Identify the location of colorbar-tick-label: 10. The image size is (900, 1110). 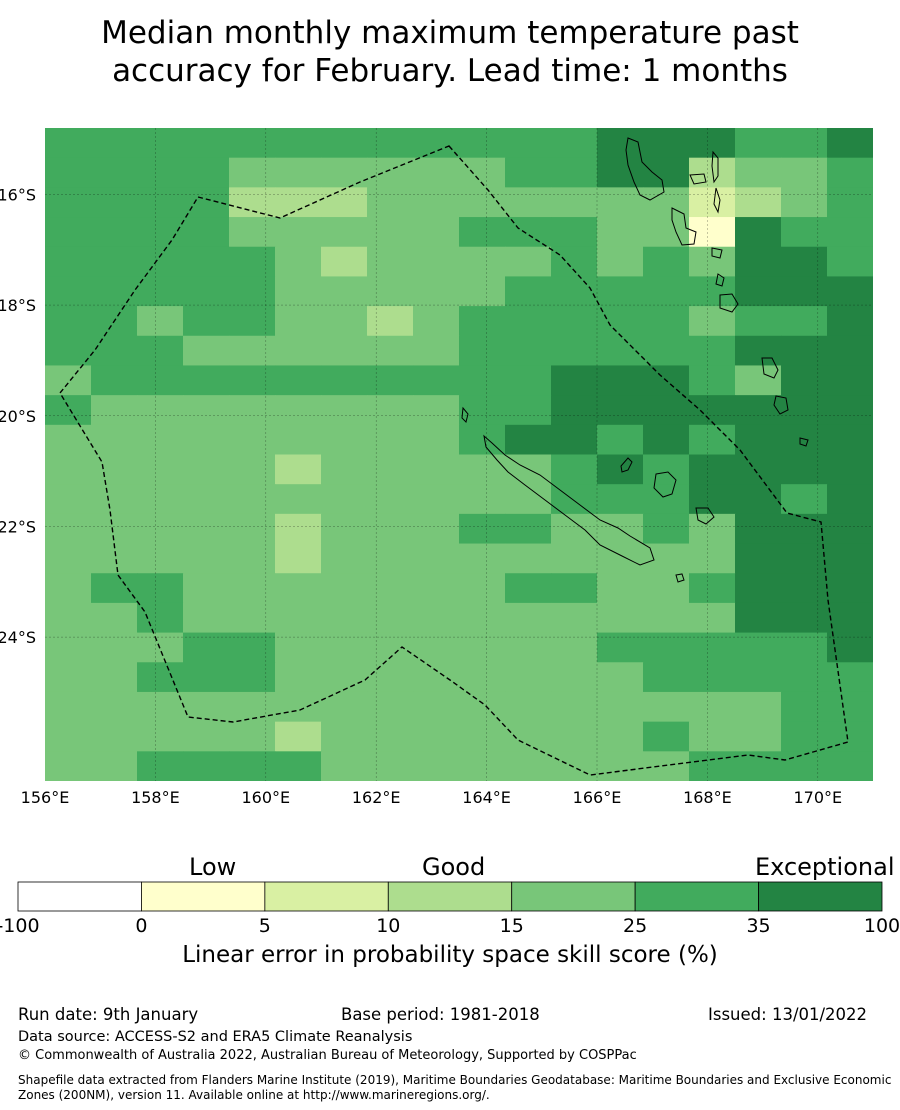
(388, 926).